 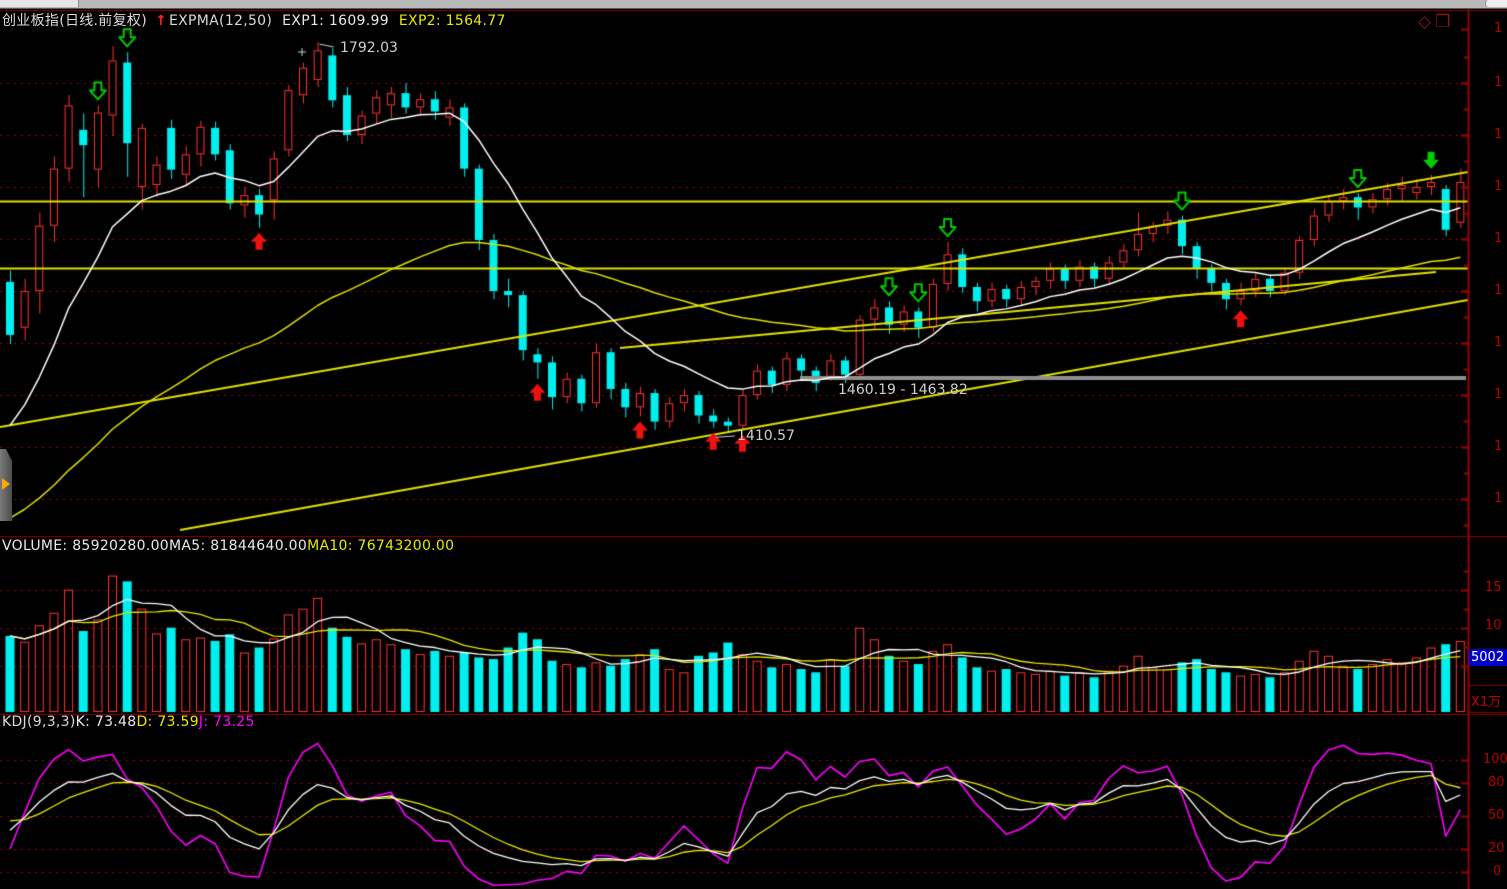 What do you see at coordinates (39, 3) in the screenshot?
I see `scrollbar-thumb` at bounding box center [39, 3].